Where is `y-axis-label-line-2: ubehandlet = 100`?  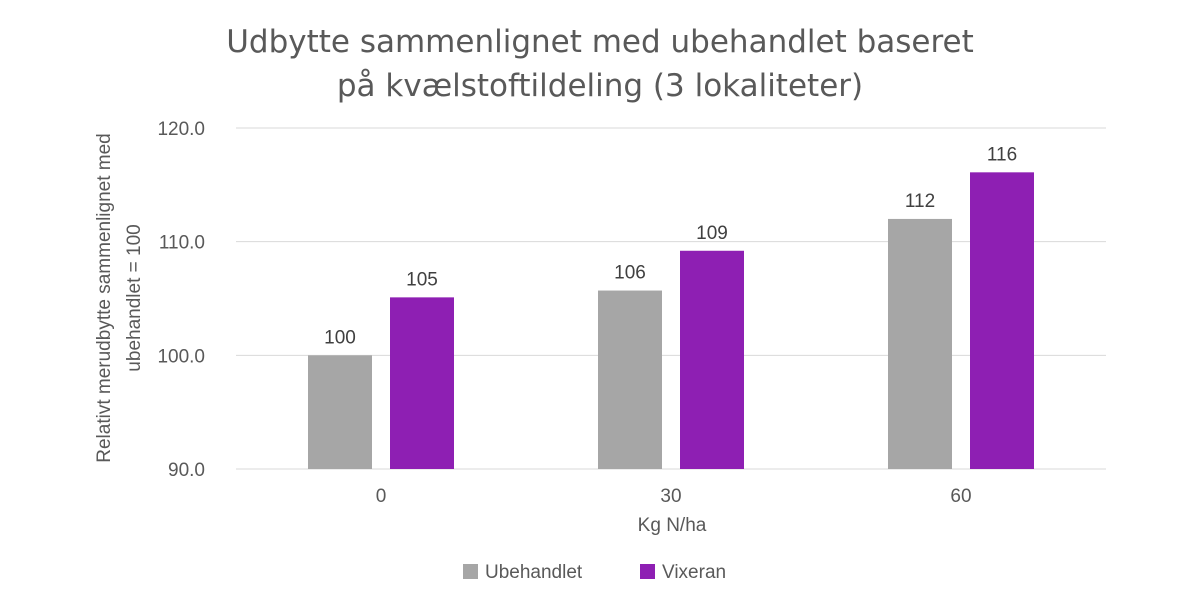
y-axis-label-line-2: ubehandlet = 100 is located at coordinates (134, 297).